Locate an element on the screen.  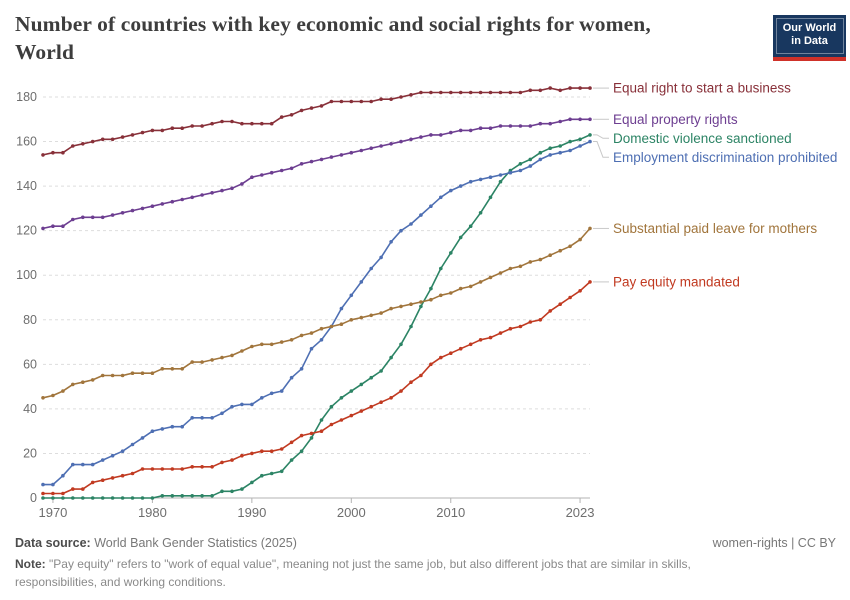
series-label-domestic-violence-sanctioned: Domestic violence sanctioned is located at coordinates (702, 138).